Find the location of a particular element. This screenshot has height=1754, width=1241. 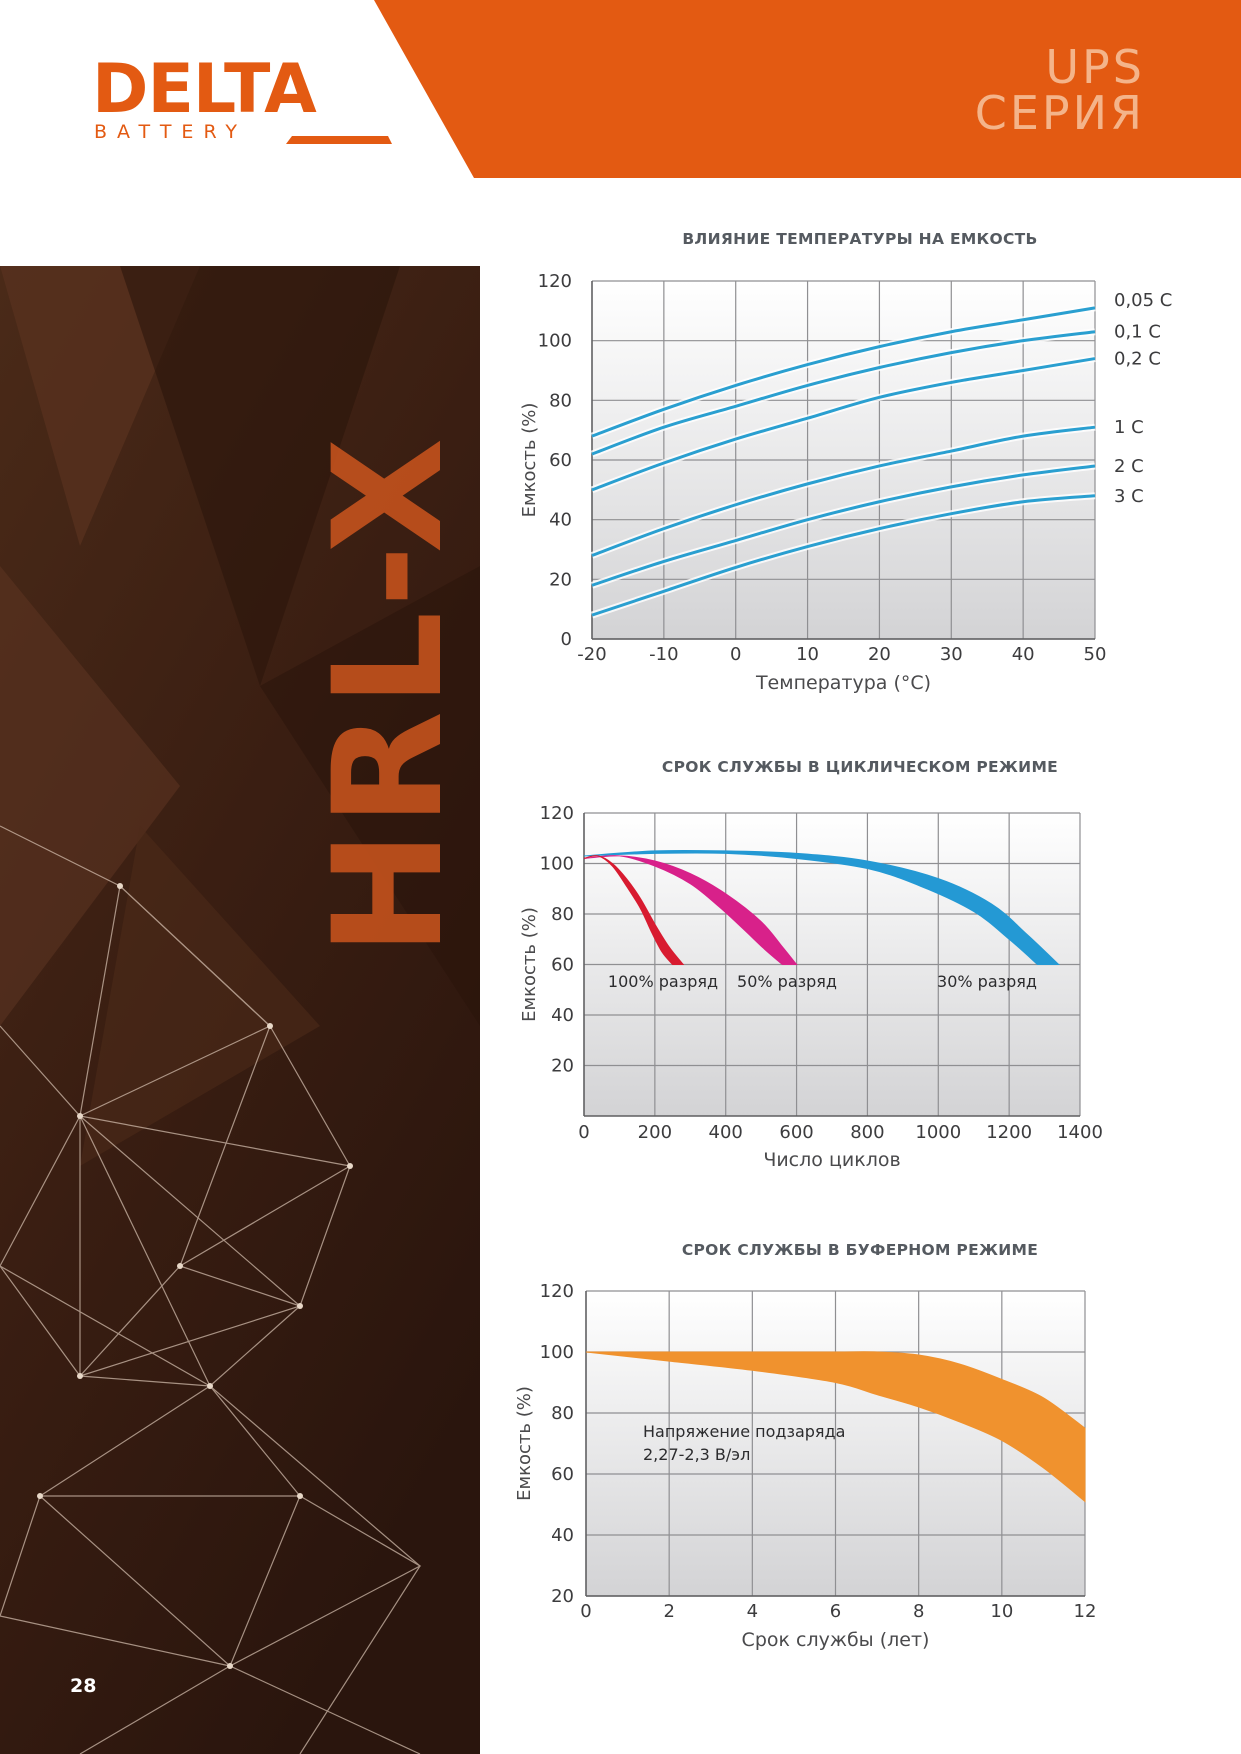

x-tick-label: 400 is located at coordinates (726, 1132).